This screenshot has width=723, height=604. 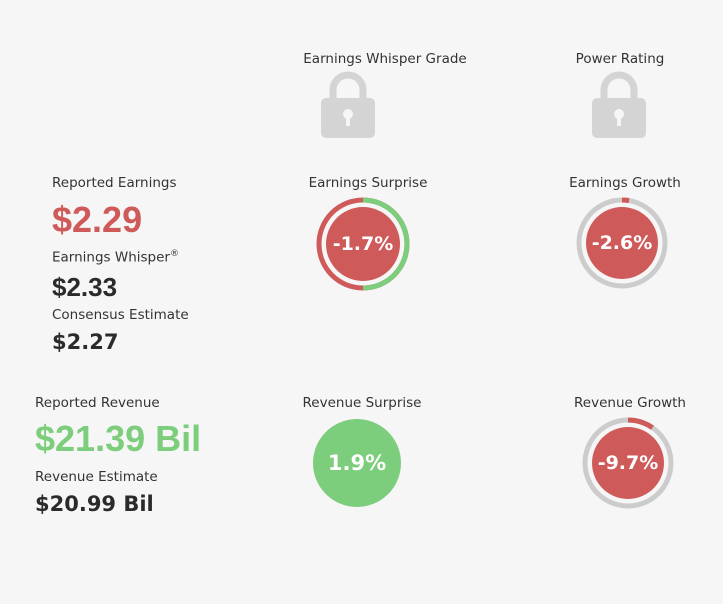 I want to click on revenue-growth-label: Revenue Growth, so click(x=630, y=403).